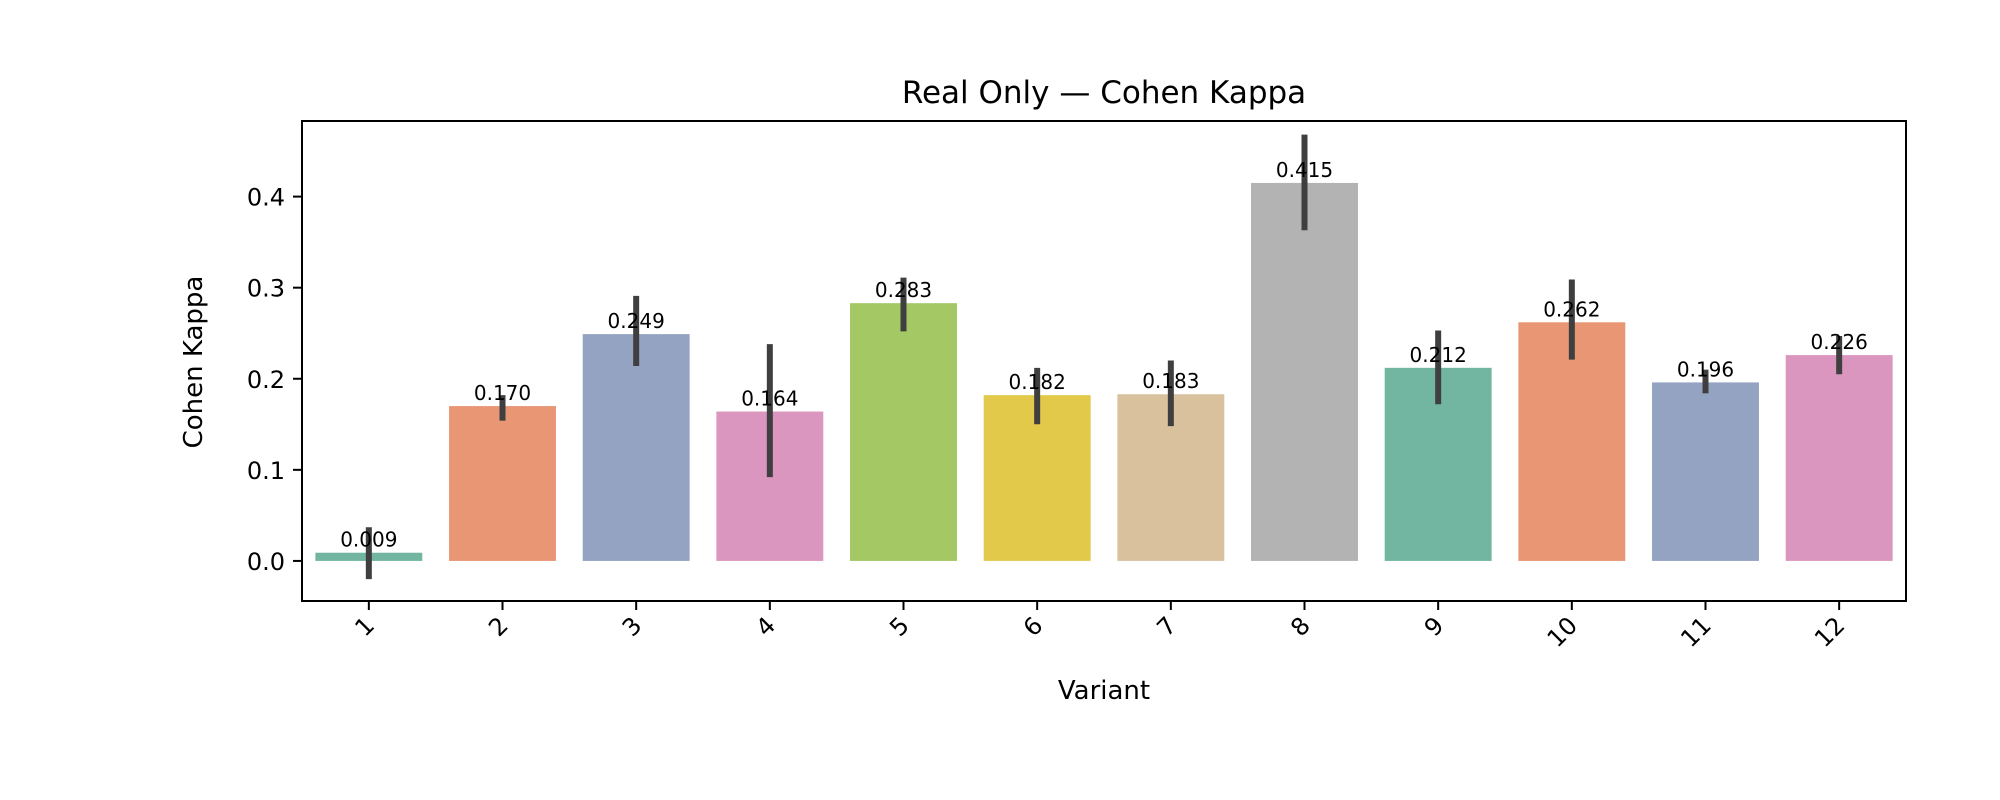 This screenshot has width=2000, height=800. What do you see at coordinates (1839, 342) in the screenshot?
I see `bar-value-label: 0.226` at bounding box center [1839, 342].